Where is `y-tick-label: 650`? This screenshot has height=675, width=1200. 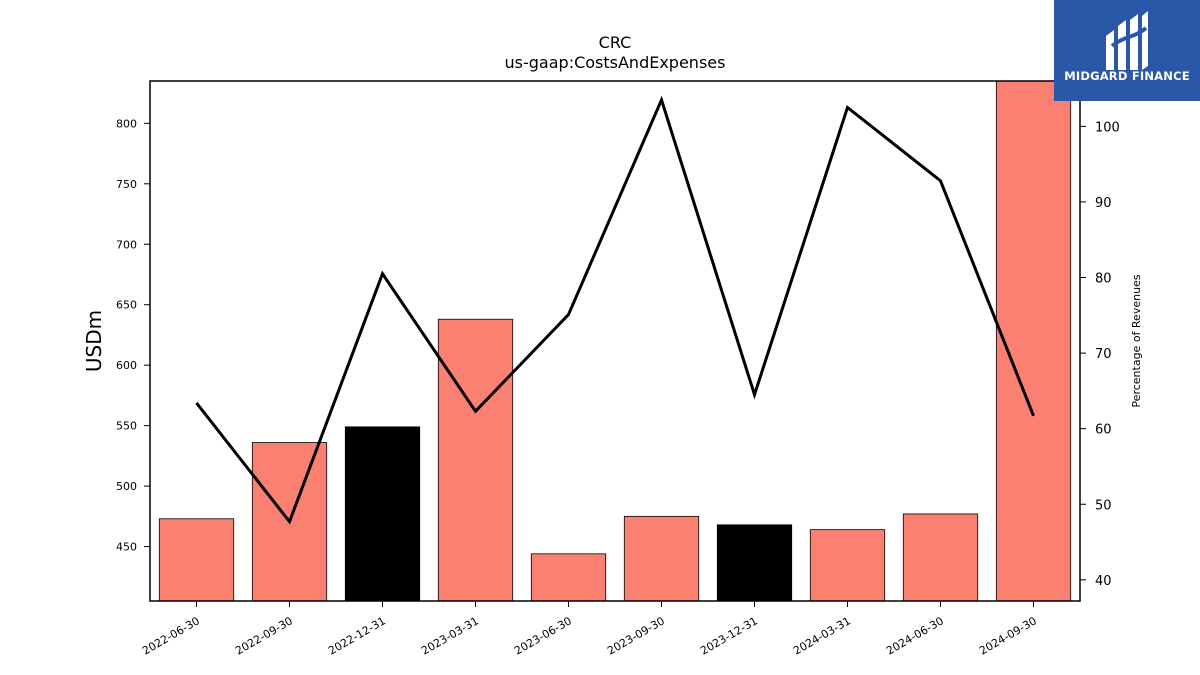
y-tick-label: 650 is located at coordinates (126, 305).